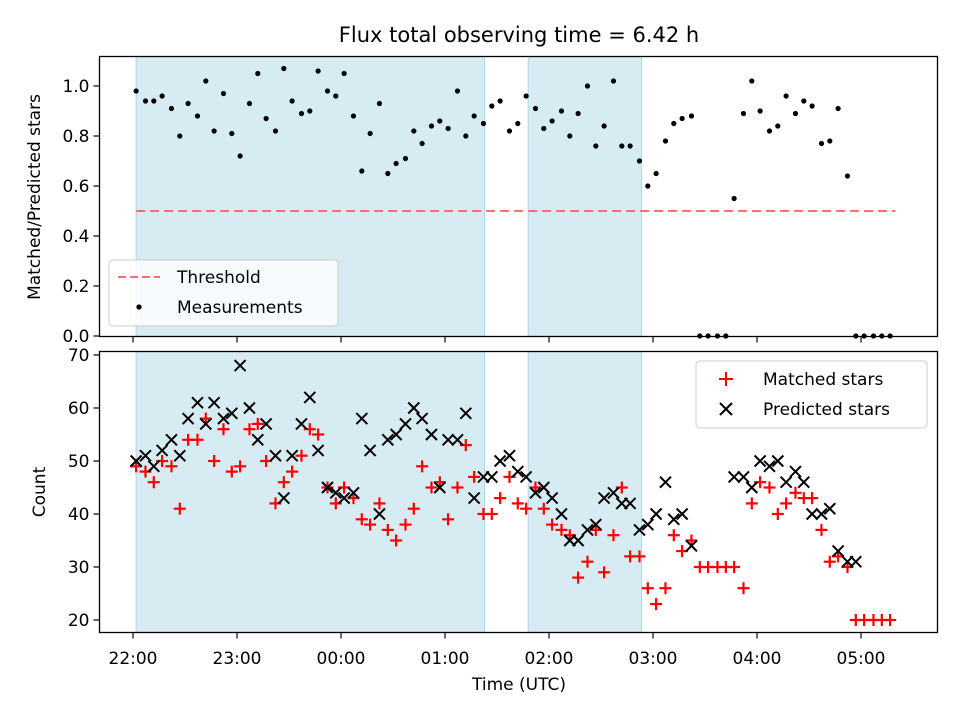  Describe the element at coordinates (79, 356) in the screenshot. I see `y-tick-label: 70` at that location.